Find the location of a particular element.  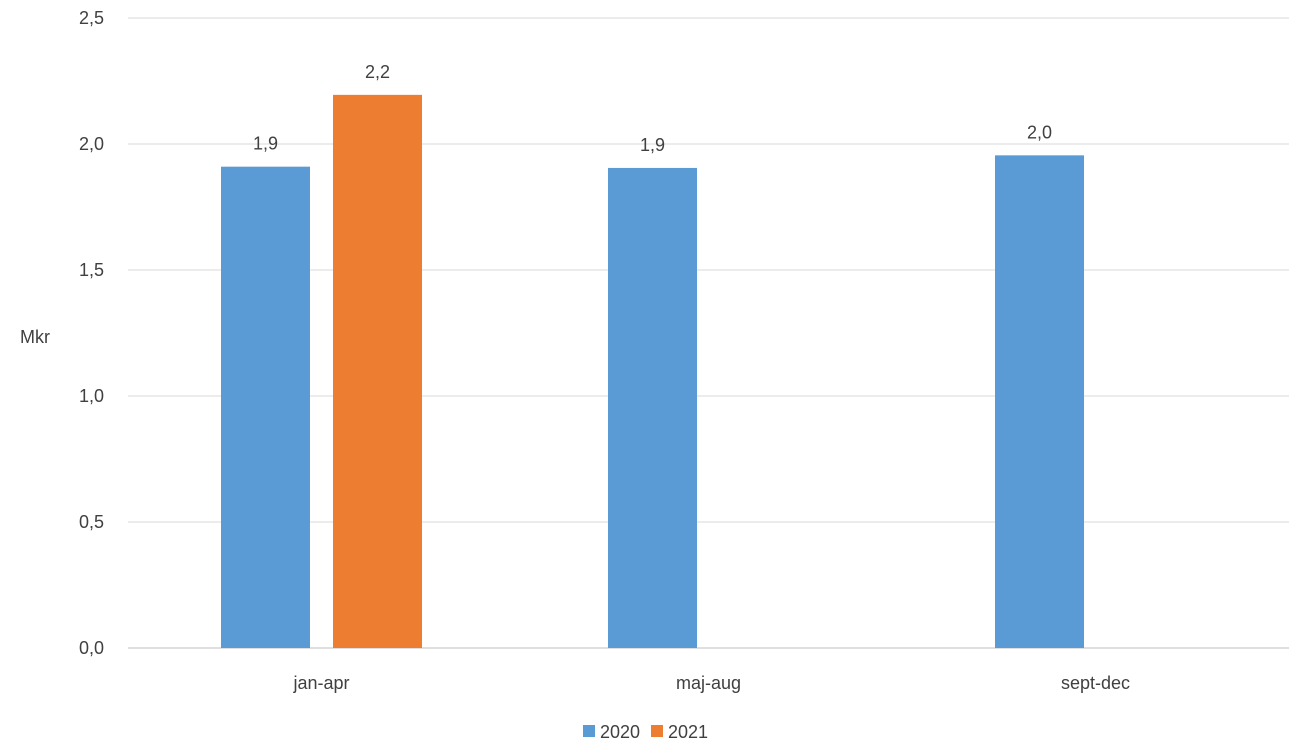

y-axis-title: Mkr is located at coordinates (35, 337).